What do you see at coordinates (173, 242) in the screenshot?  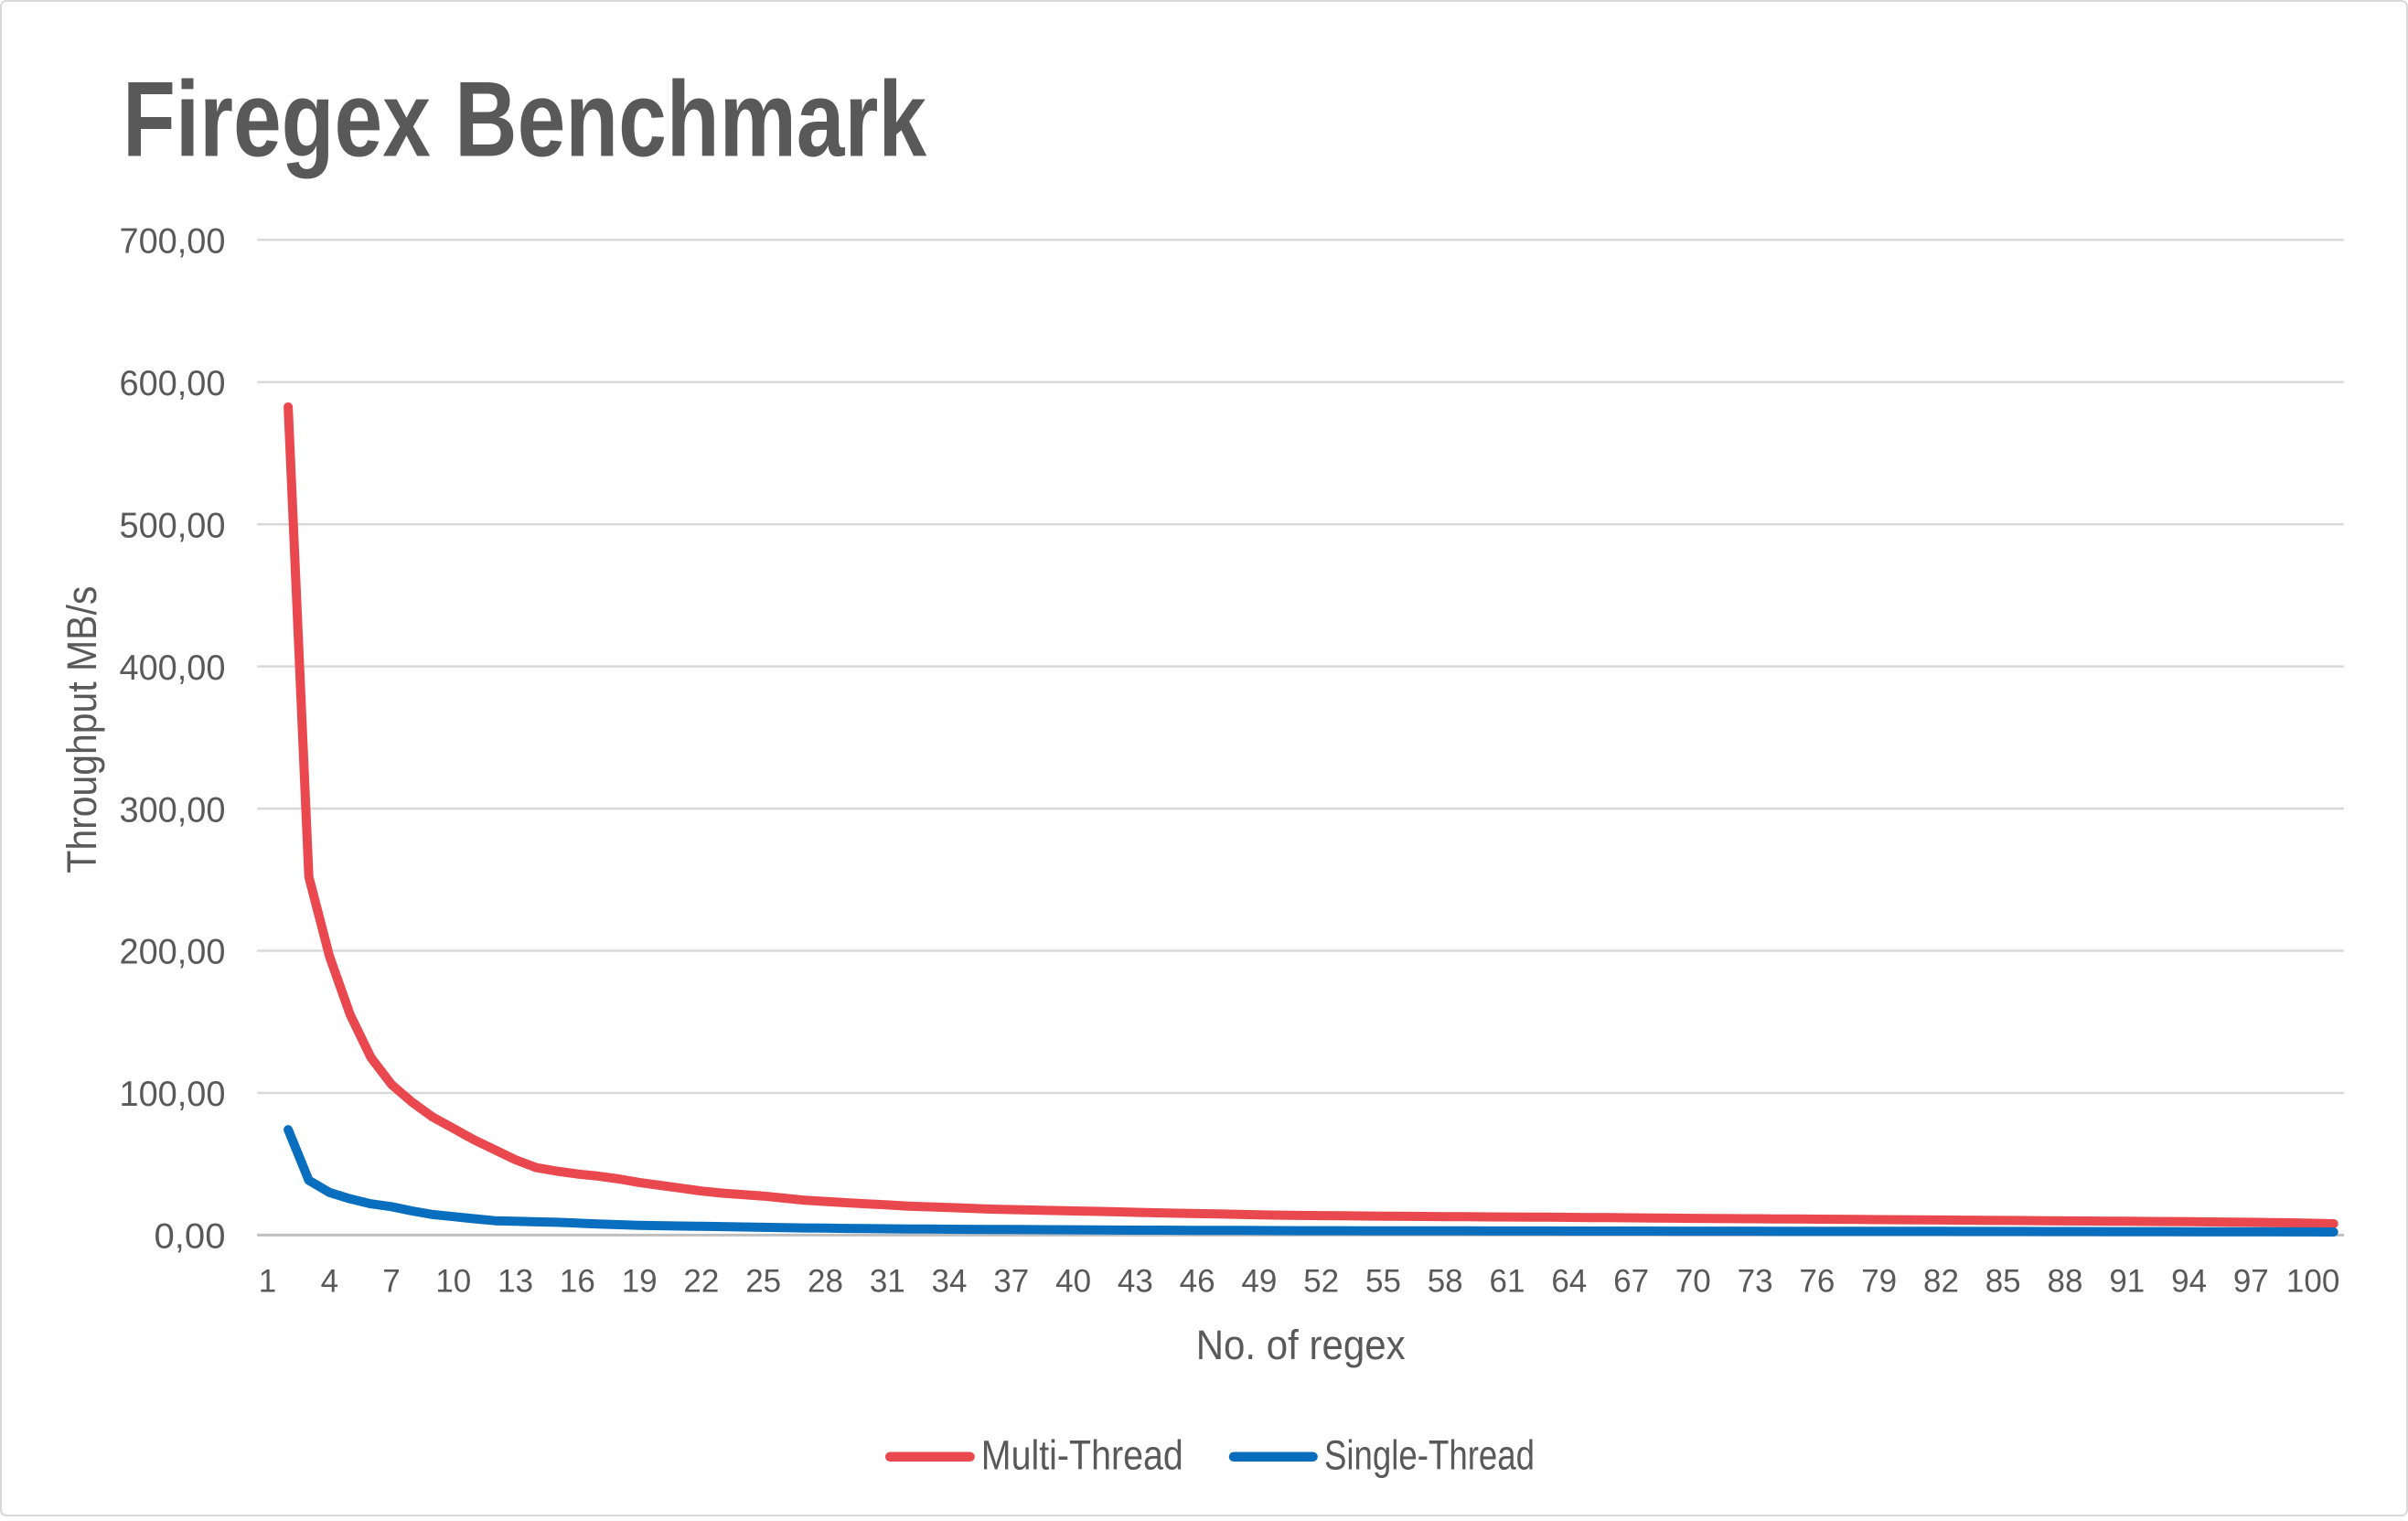 I see `svg-text: 700,00` at bounding box center [173, 242].